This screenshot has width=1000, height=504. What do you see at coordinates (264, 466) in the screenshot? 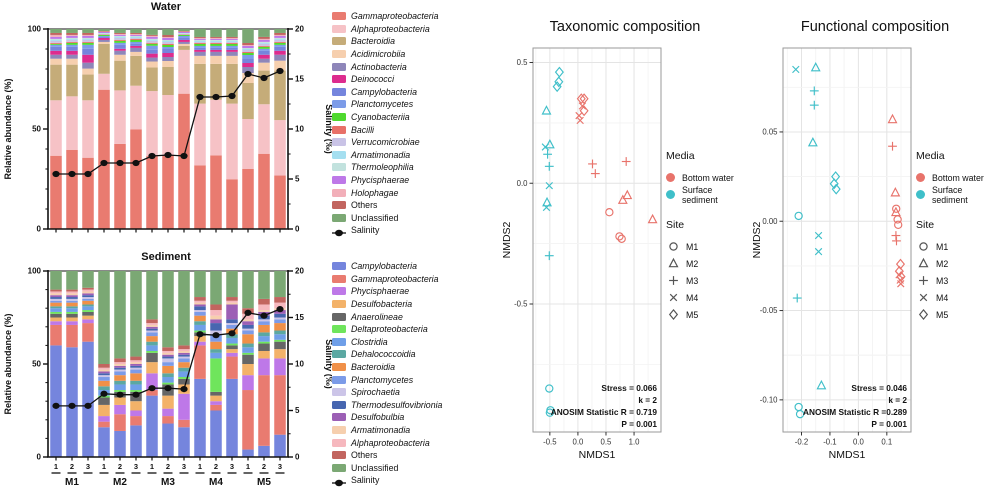
I see `svg-text: 2` at bounding box center [264, 466].